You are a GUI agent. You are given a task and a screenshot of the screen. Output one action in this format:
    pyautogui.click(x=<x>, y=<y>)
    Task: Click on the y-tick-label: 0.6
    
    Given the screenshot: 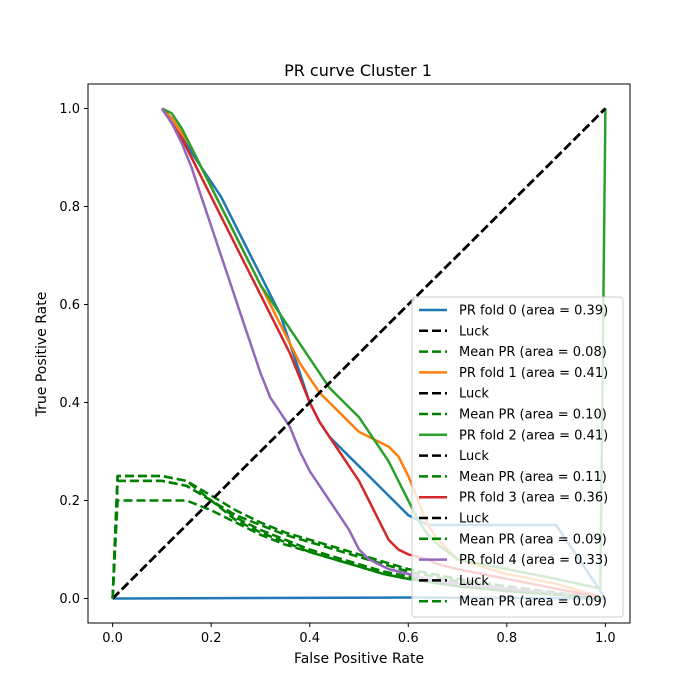 What is the action you would take?
    pyautogui.click(x=69, y=305)
    